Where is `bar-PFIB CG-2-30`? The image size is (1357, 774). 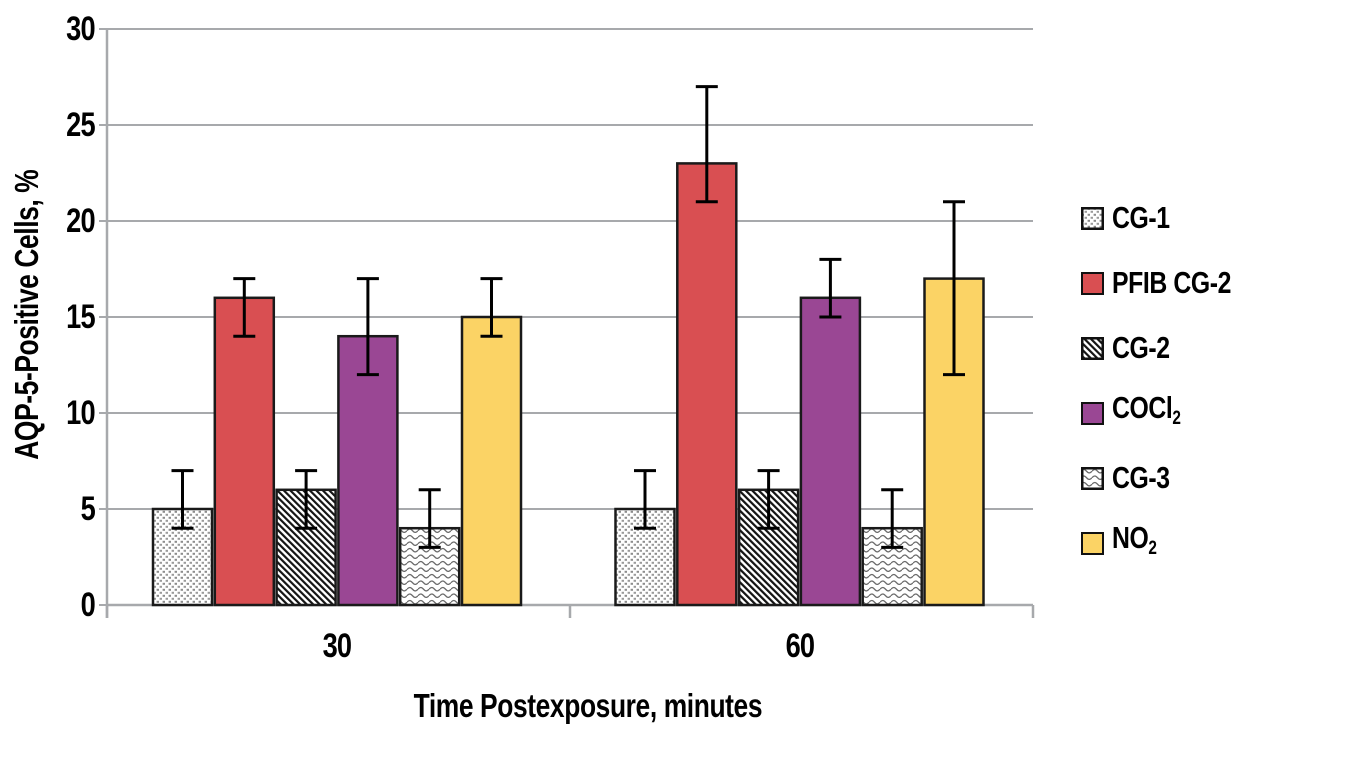 bar-PFIB CG-2-30 is located at coordinates (244, 451).